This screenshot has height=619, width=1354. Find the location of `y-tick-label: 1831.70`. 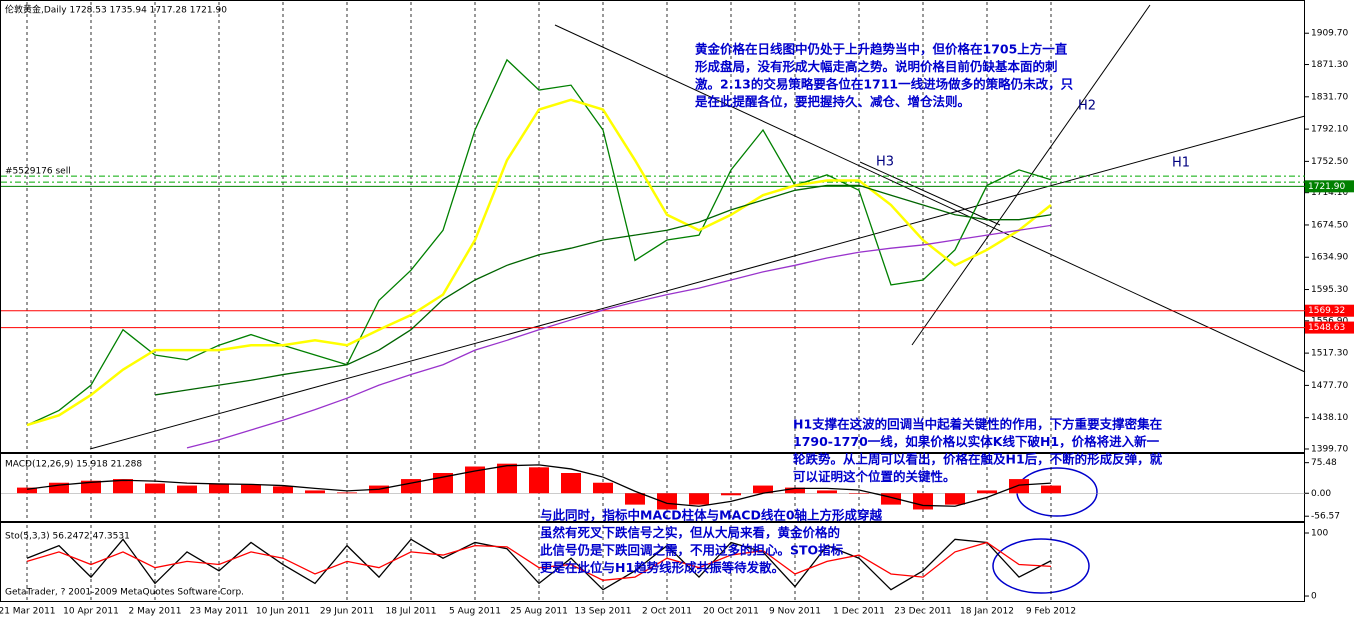

y-tick-label: 1831.70 is located at coordinates (1329, 97).